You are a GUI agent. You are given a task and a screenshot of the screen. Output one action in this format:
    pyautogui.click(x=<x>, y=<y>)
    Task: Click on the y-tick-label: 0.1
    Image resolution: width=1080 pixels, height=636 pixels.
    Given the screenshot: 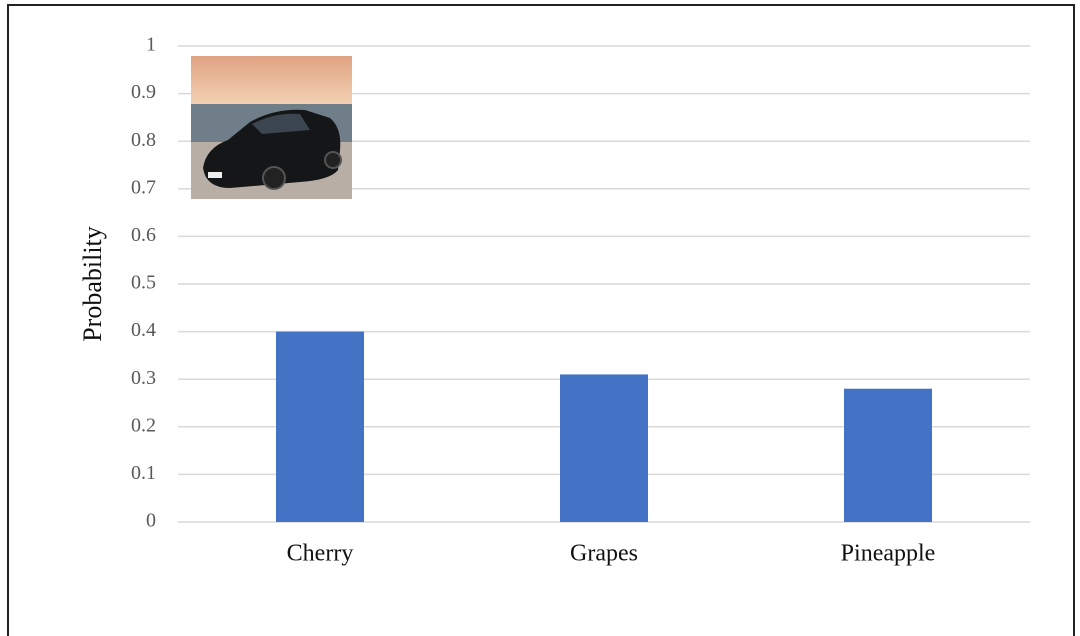 What is the action you would take?
    pyautogui.click(x=143, y=473)
    